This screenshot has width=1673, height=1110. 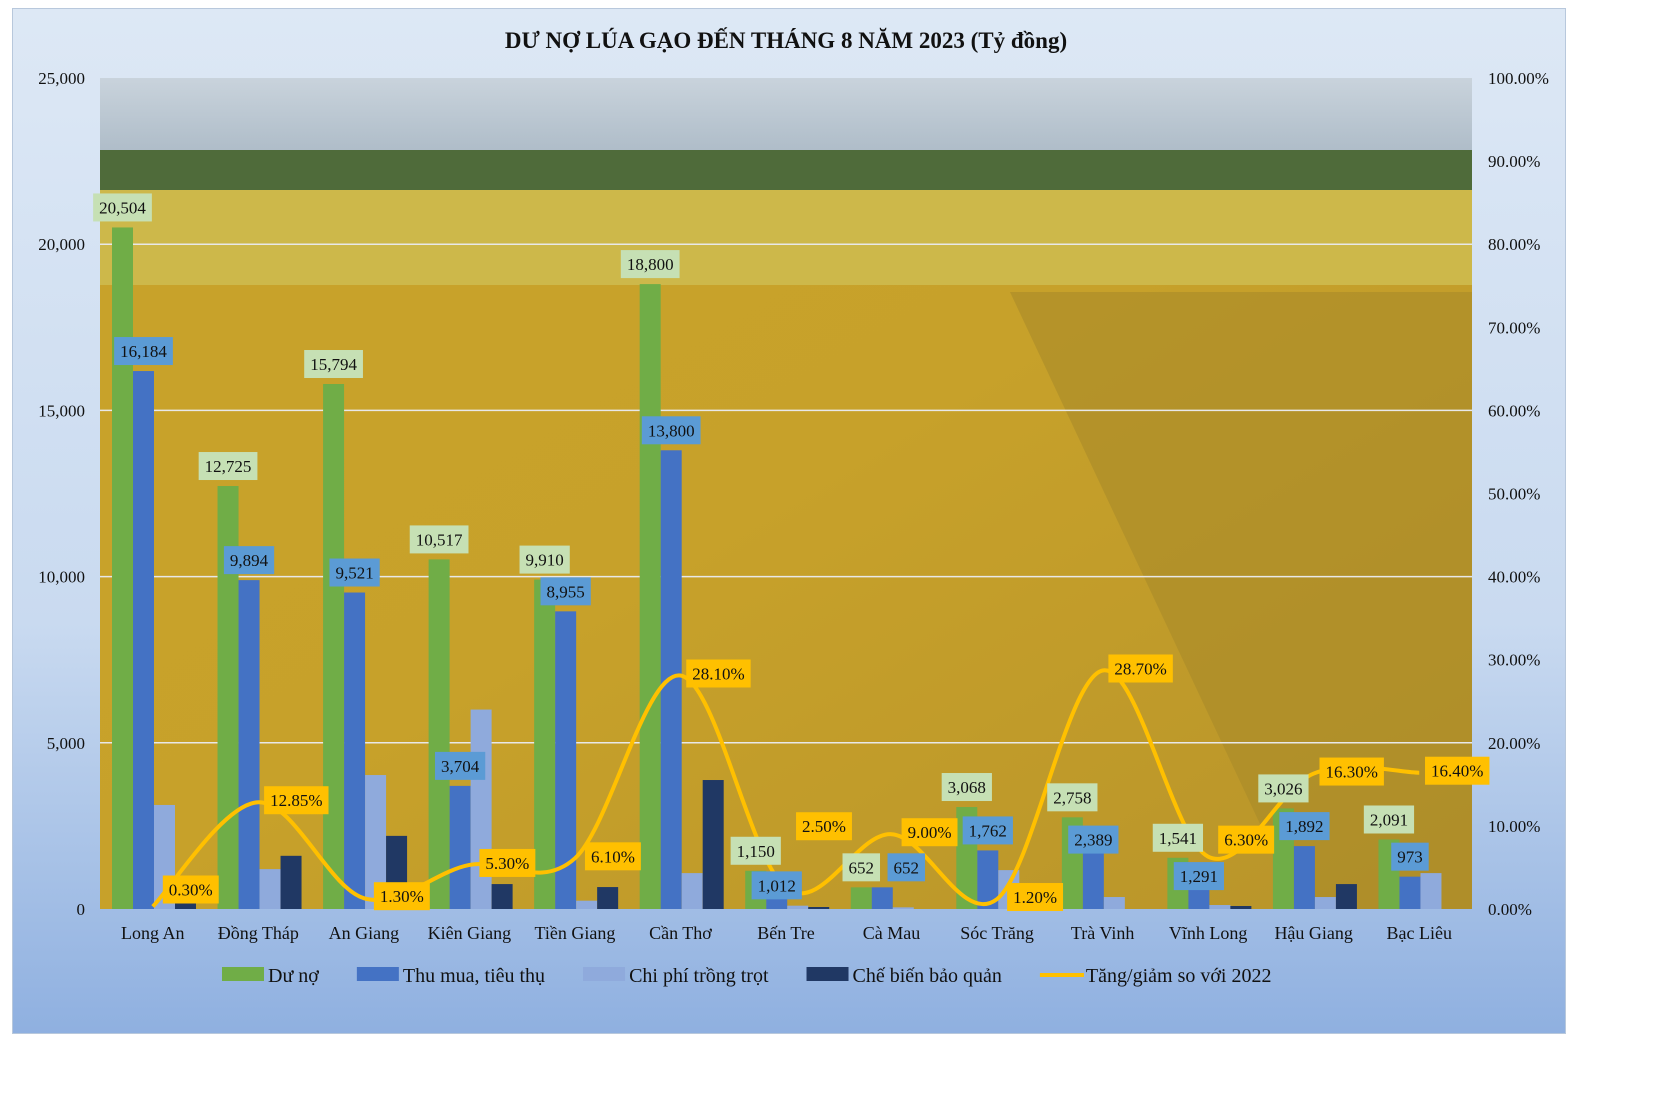 What do you see at coordinates (997, 933) in the screenshot?
I see `x-tick-label: Sóc Trăng` at bounding box center [997, 933].